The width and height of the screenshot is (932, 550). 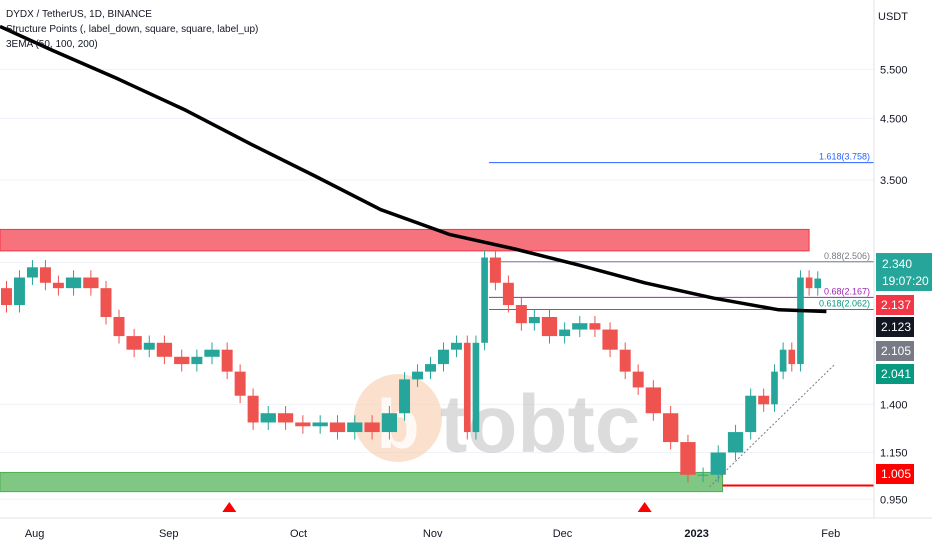 I want to click on time-tick-label: Nov, so click(x=433, y=534).